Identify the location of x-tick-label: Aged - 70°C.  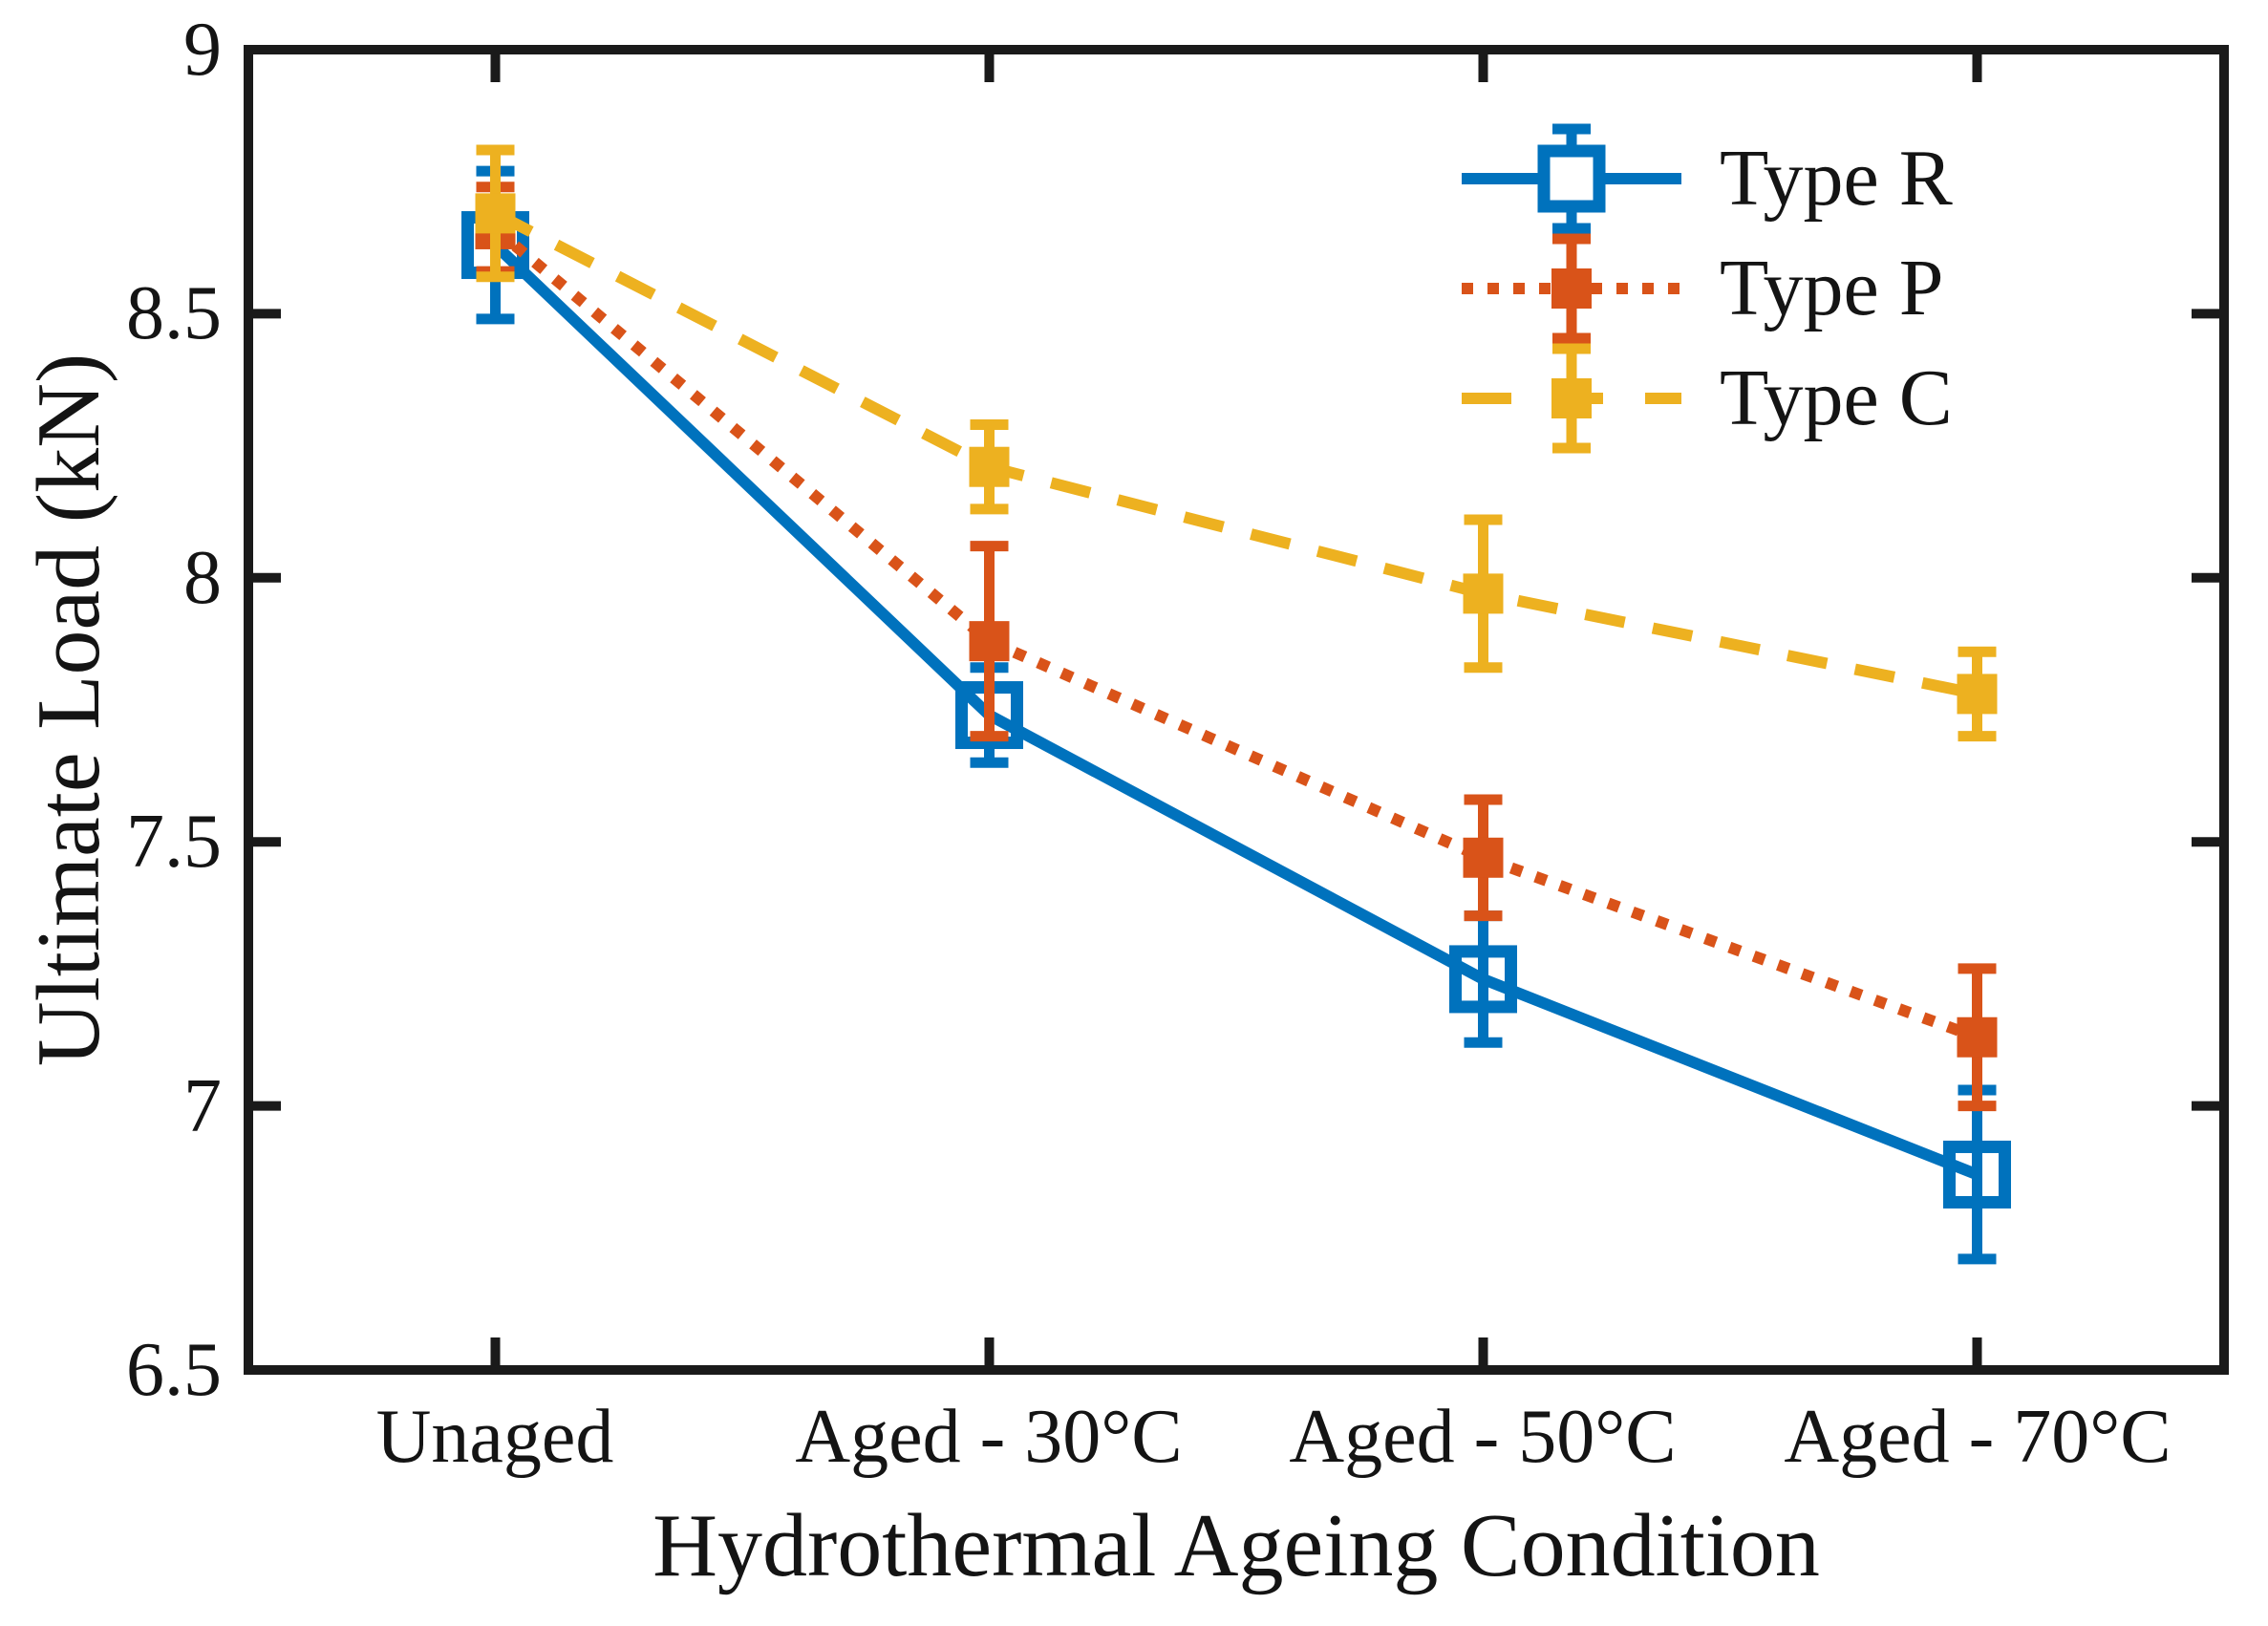
(1978, 1437).